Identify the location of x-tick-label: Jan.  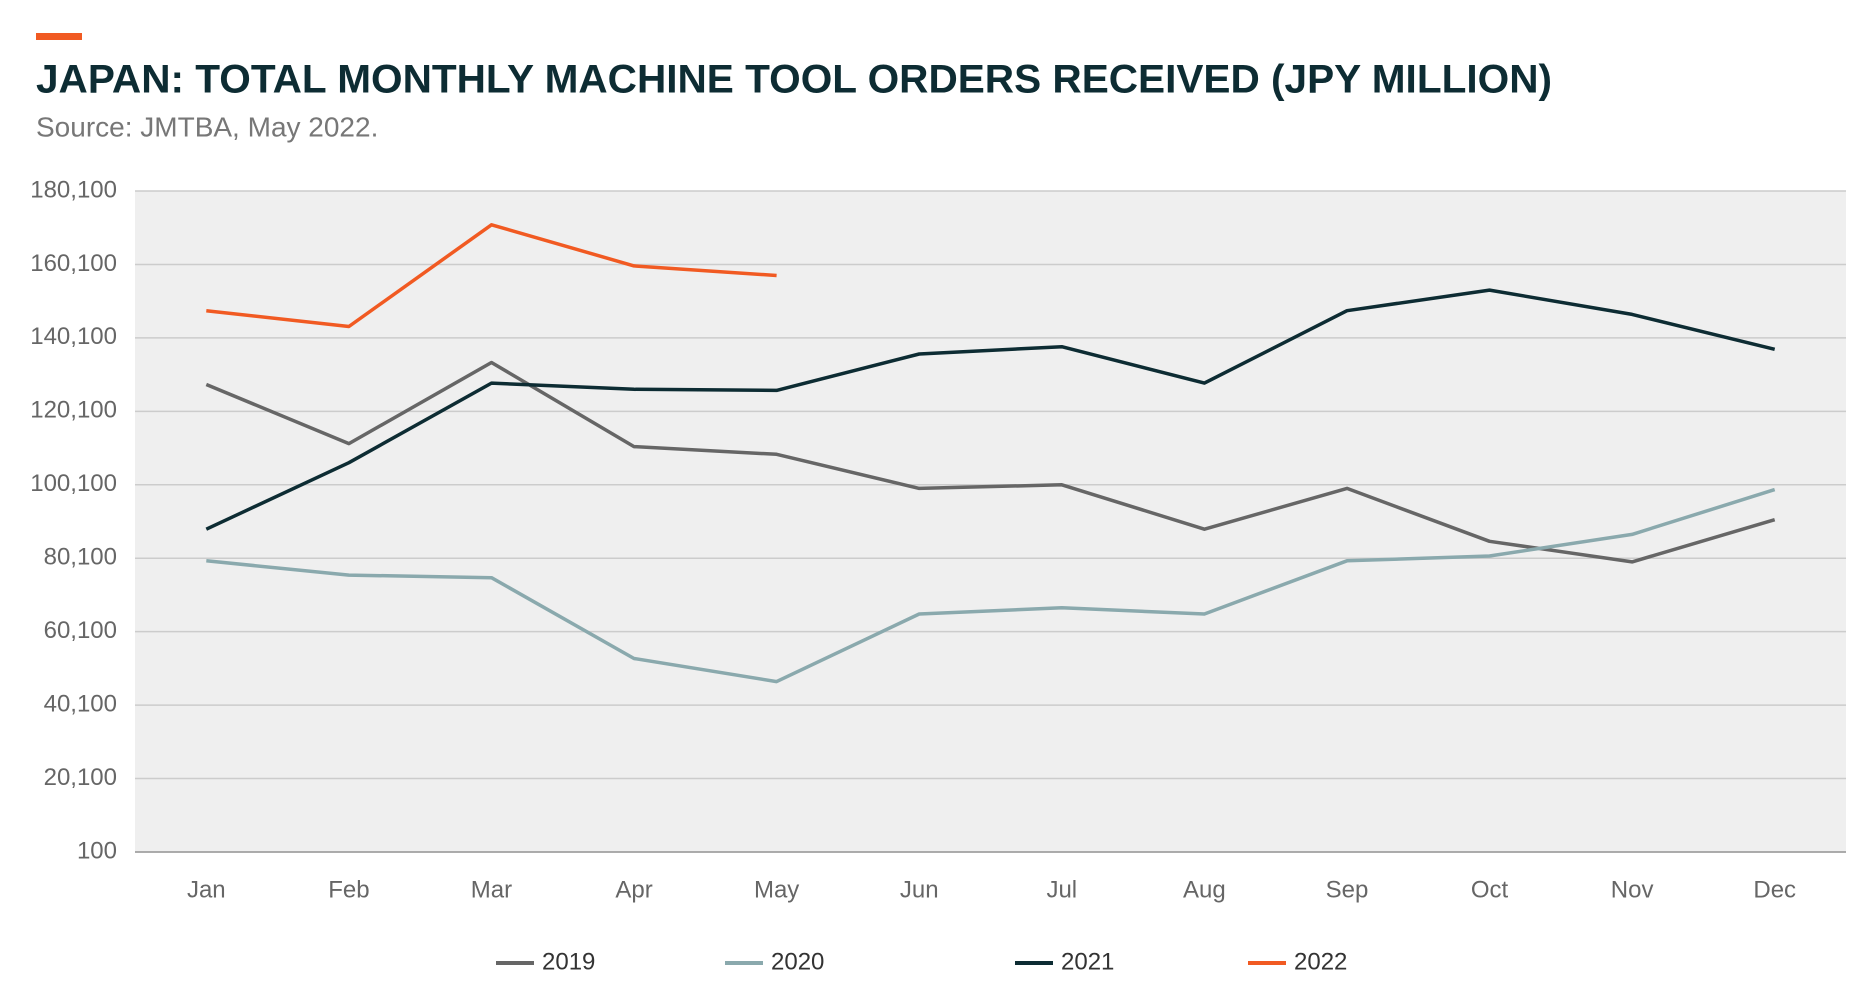
(206, 889).